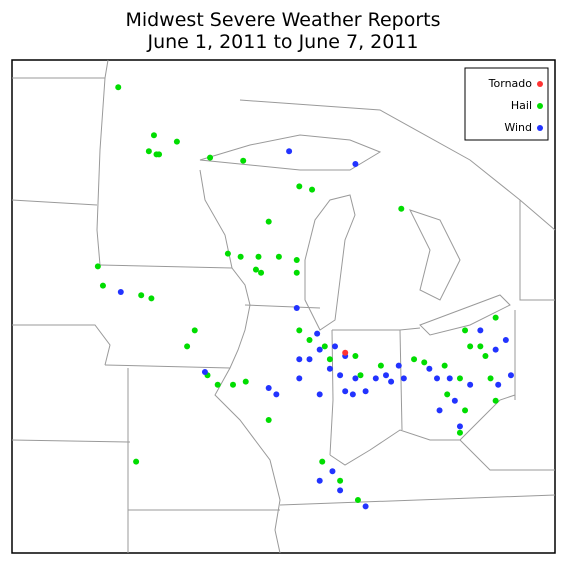 The height and width of the screenshot is (565, 567). Describe the element at coordinates (521, 105) in the screenshot. I see `legend-label: Hail` at that location.